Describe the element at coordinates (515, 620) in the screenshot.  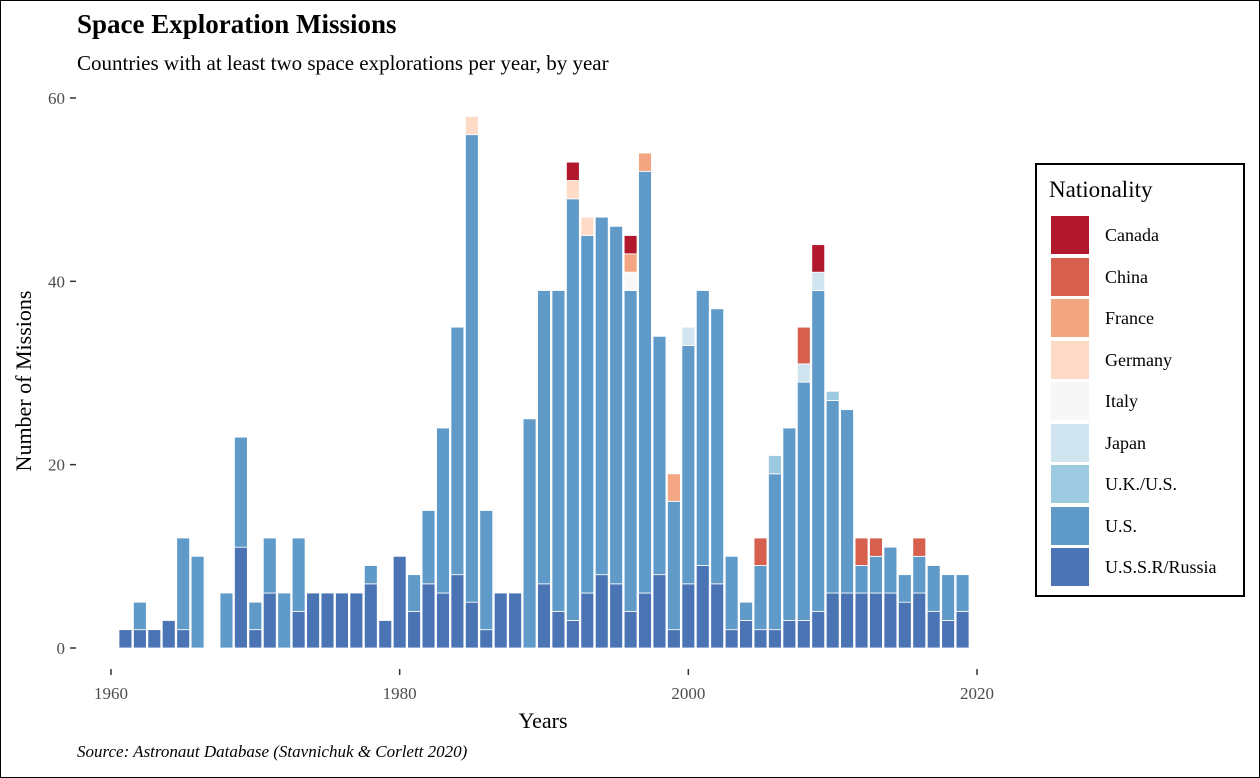
I see `bar-u-s-s-r-russia-1988` at that location.